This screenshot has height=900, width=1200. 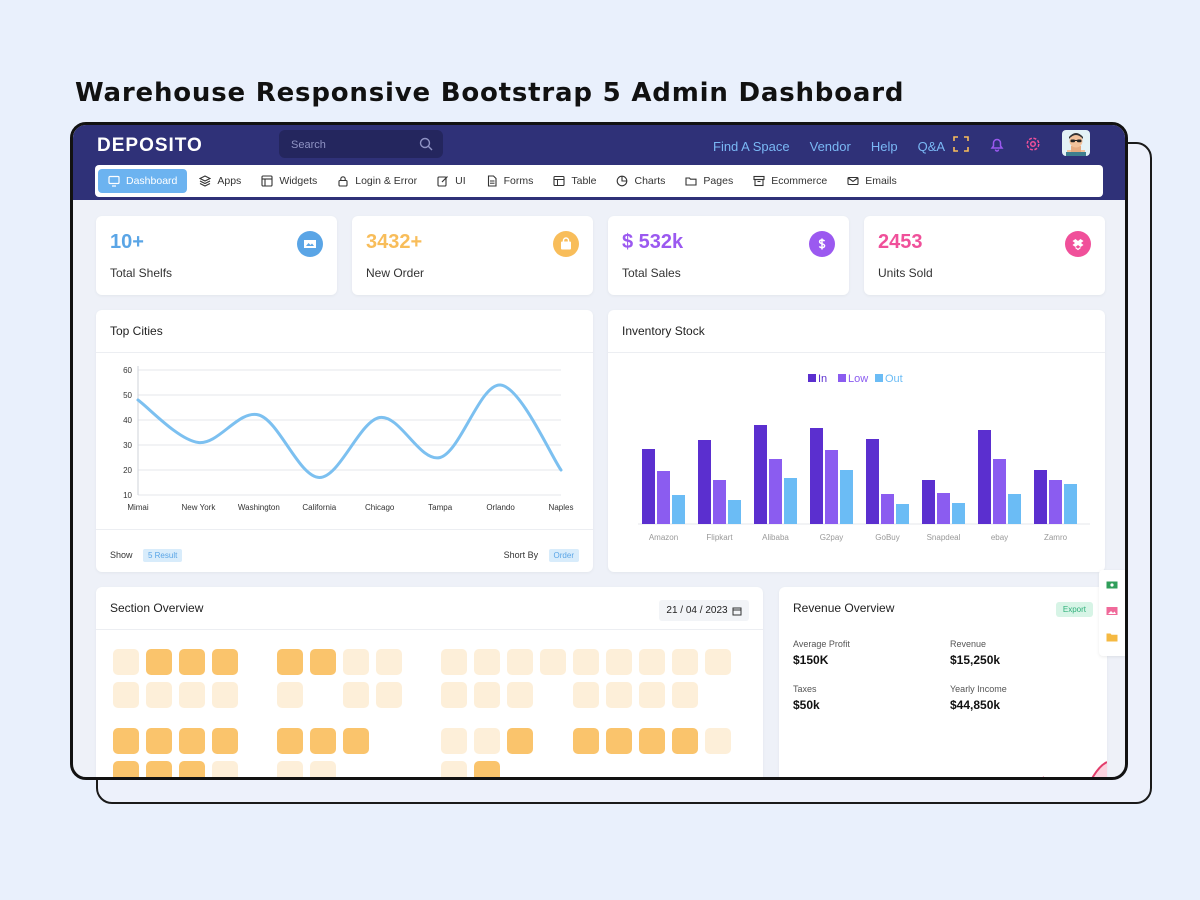 What do you see at coordinates (704, 610) in the screenshot?
I see `date-picker: 21 / 04 / 2023` at bounding box center [704, 610].